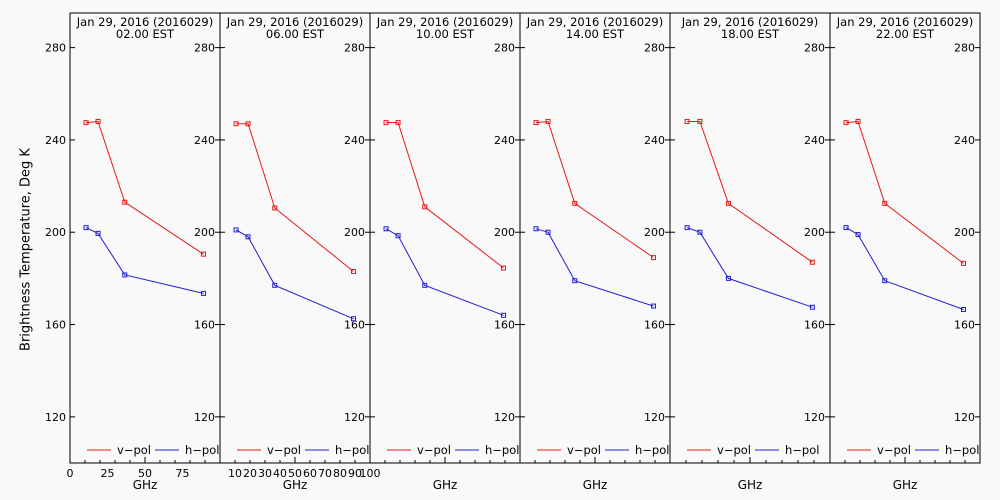  What do you see at coordinates (905, 34) in the screenshot?
I see `panel-subtitle: 22.00 EST` at bounding box center [905, 34].